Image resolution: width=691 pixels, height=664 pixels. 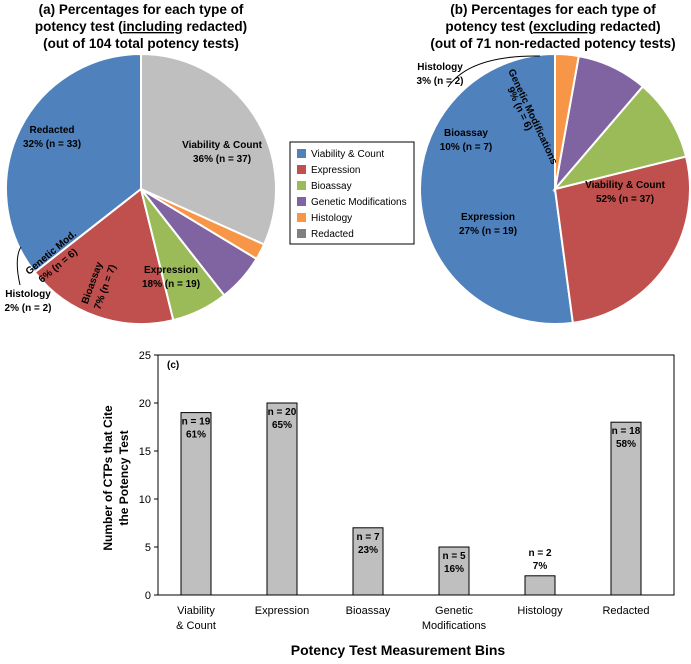 What do you see at coordinates (454, 626) in the screenshot?
I see `x-tick-genetic-modifications-line2: Modifications` at bounding box center [454, 626].